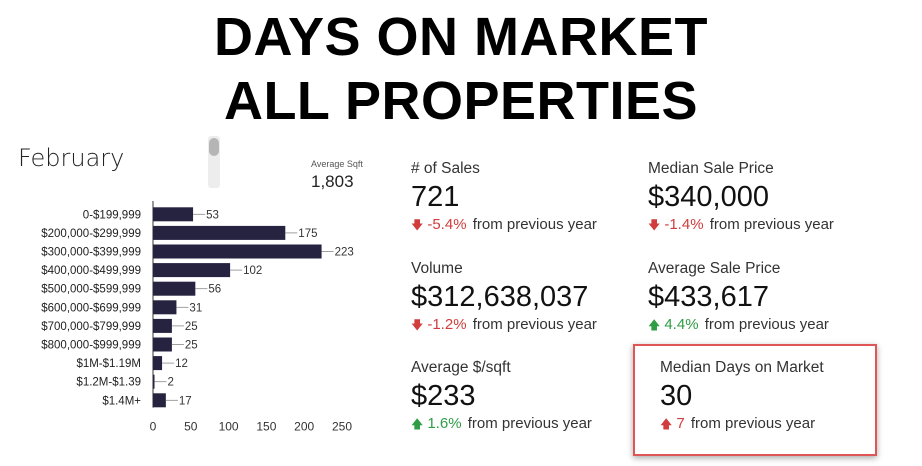 This screenshot has width=922, height=466. Describe the element at coordinates (91, 234) in the screenshot. I see `category-label: $200,000-$299,999` at that location.